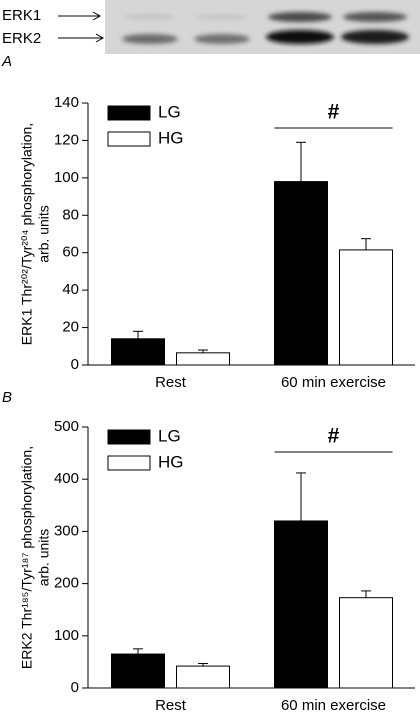  Describe the element at coordinates (66, 102) in the screenshot. I see `y-tick-label: 140` at that location.